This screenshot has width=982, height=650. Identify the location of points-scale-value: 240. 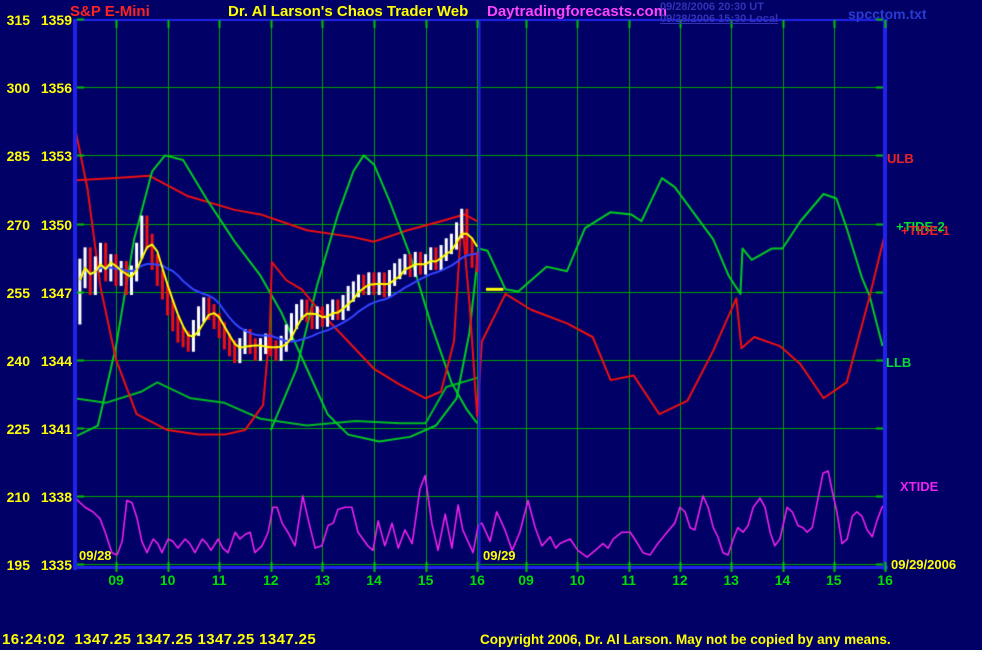
(18, 360).